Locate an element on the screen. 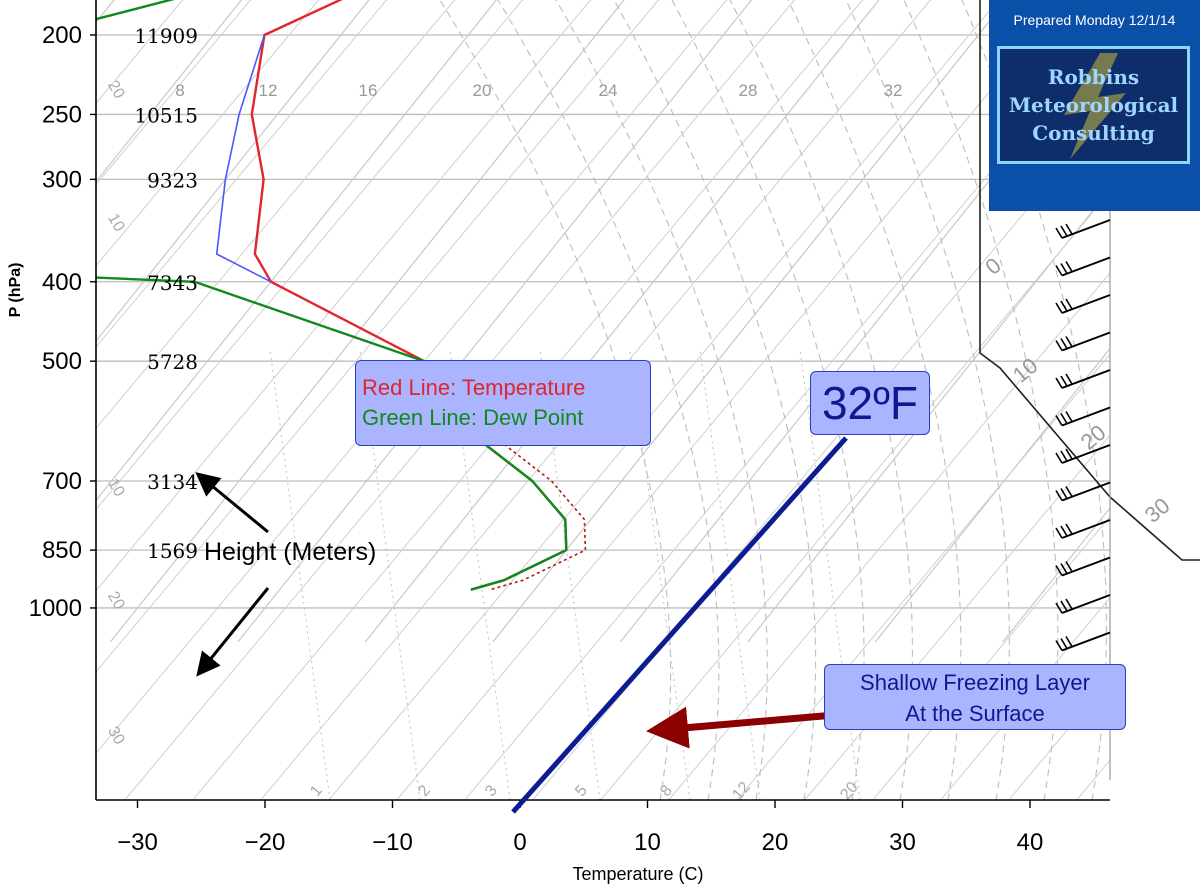  pressure-tick-label: 200 is located at coordinates (62, 35).